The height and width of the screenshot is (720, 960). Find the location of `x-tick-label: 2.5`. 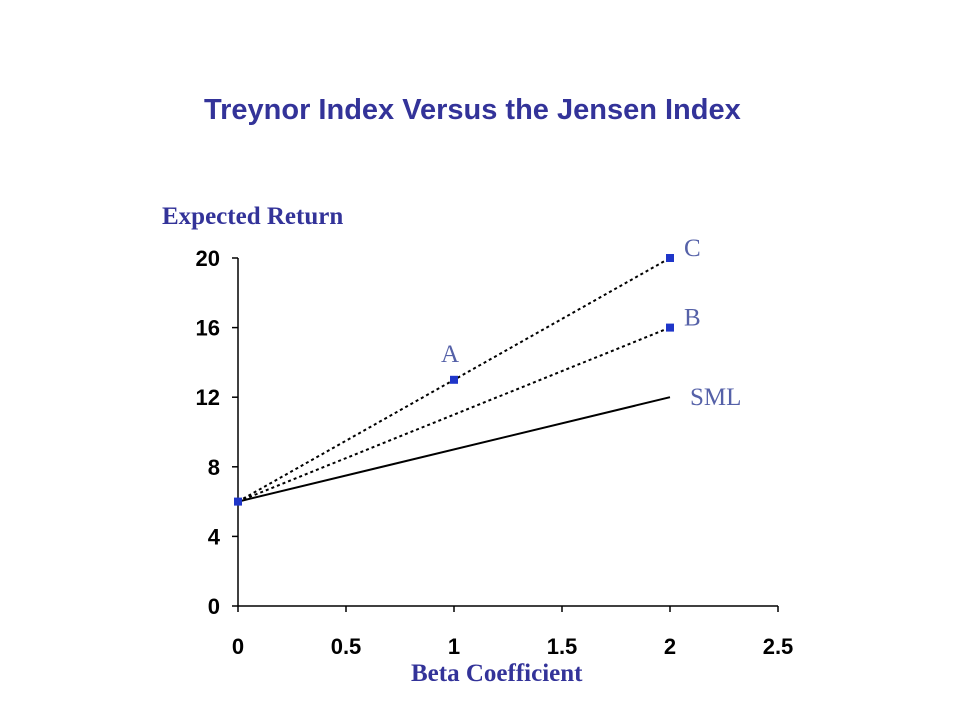

x-tick-label: 2.5 is located at coordinates (778, 646).